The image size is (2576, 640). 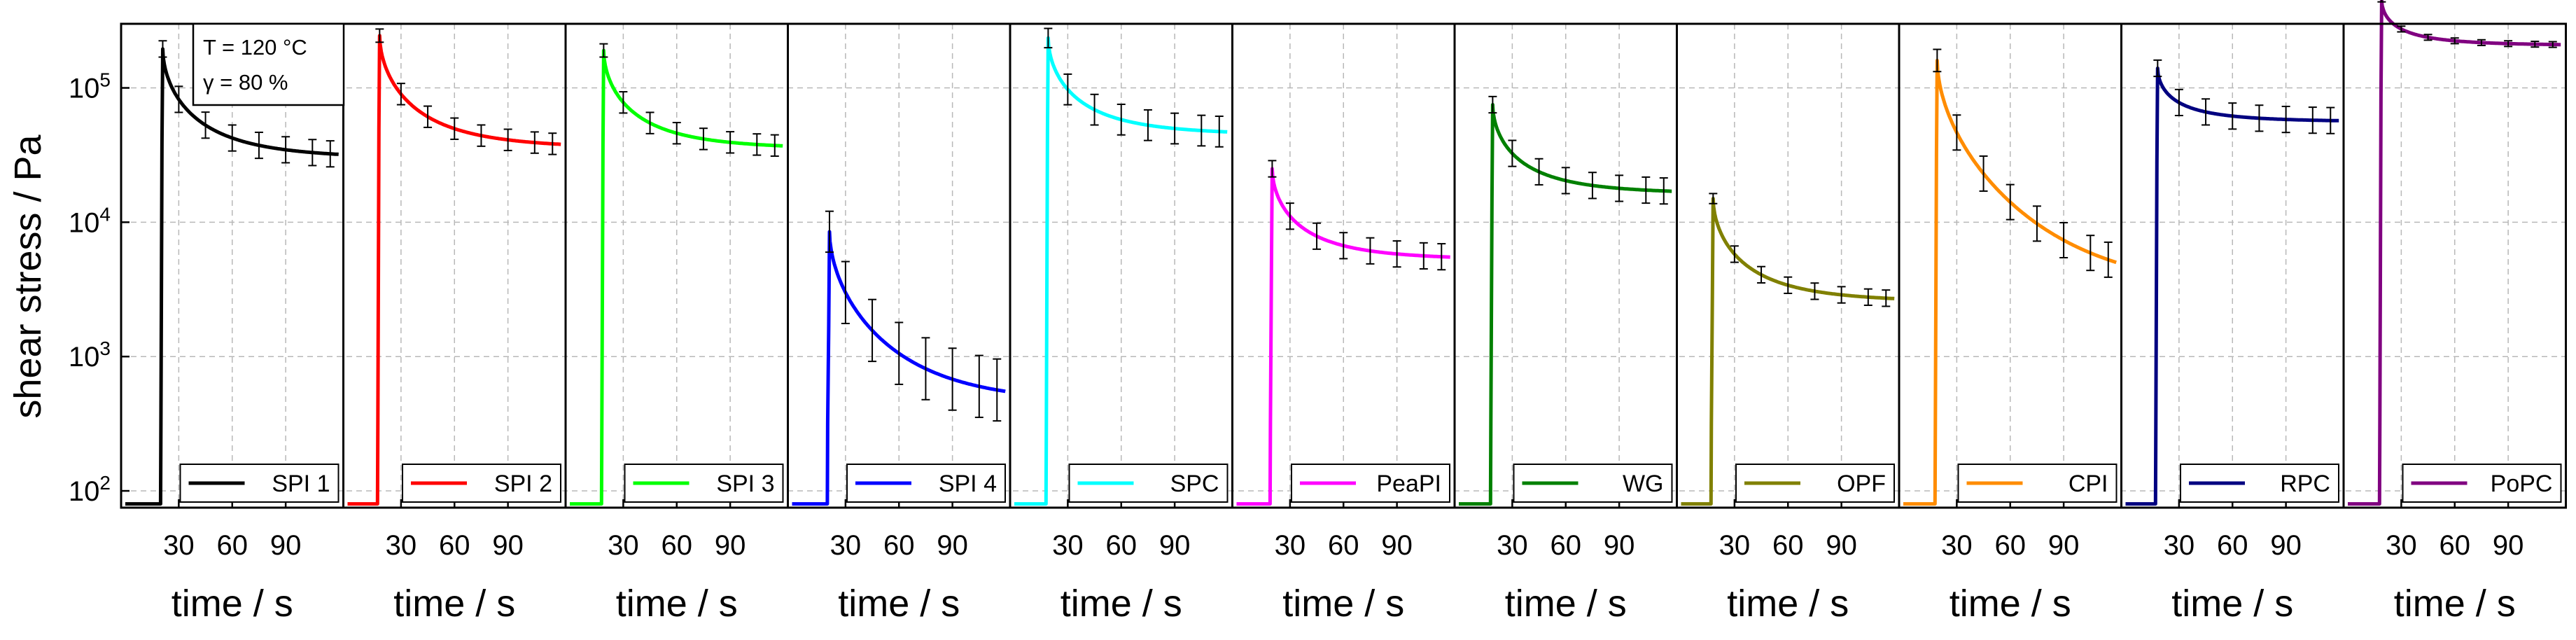 What do you see at coordinates (301, 484) in the screenshot?
I see `legend-label: SPI 1` at bounding box center [301, 484].